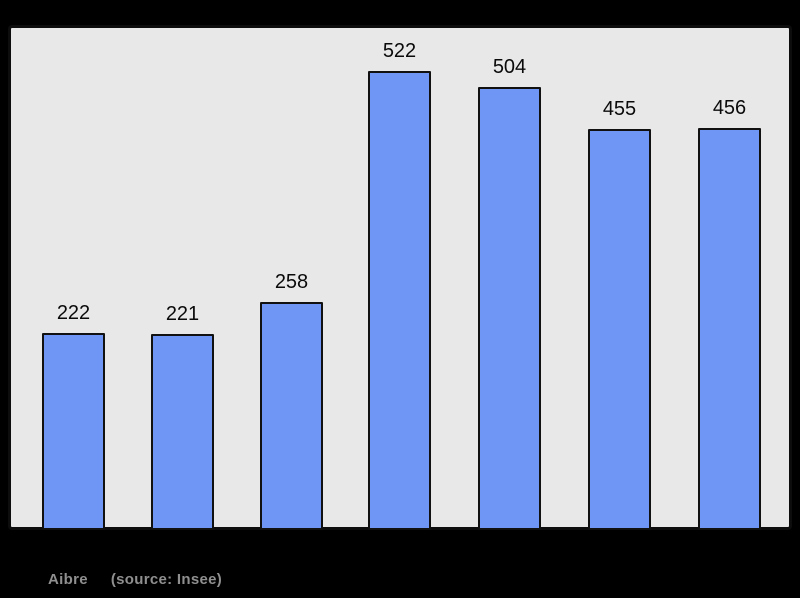  What do you see at coordinates (73, 313) in the screenshot?
I see `bar-value-label: 222` at bounding box center [73, 313].